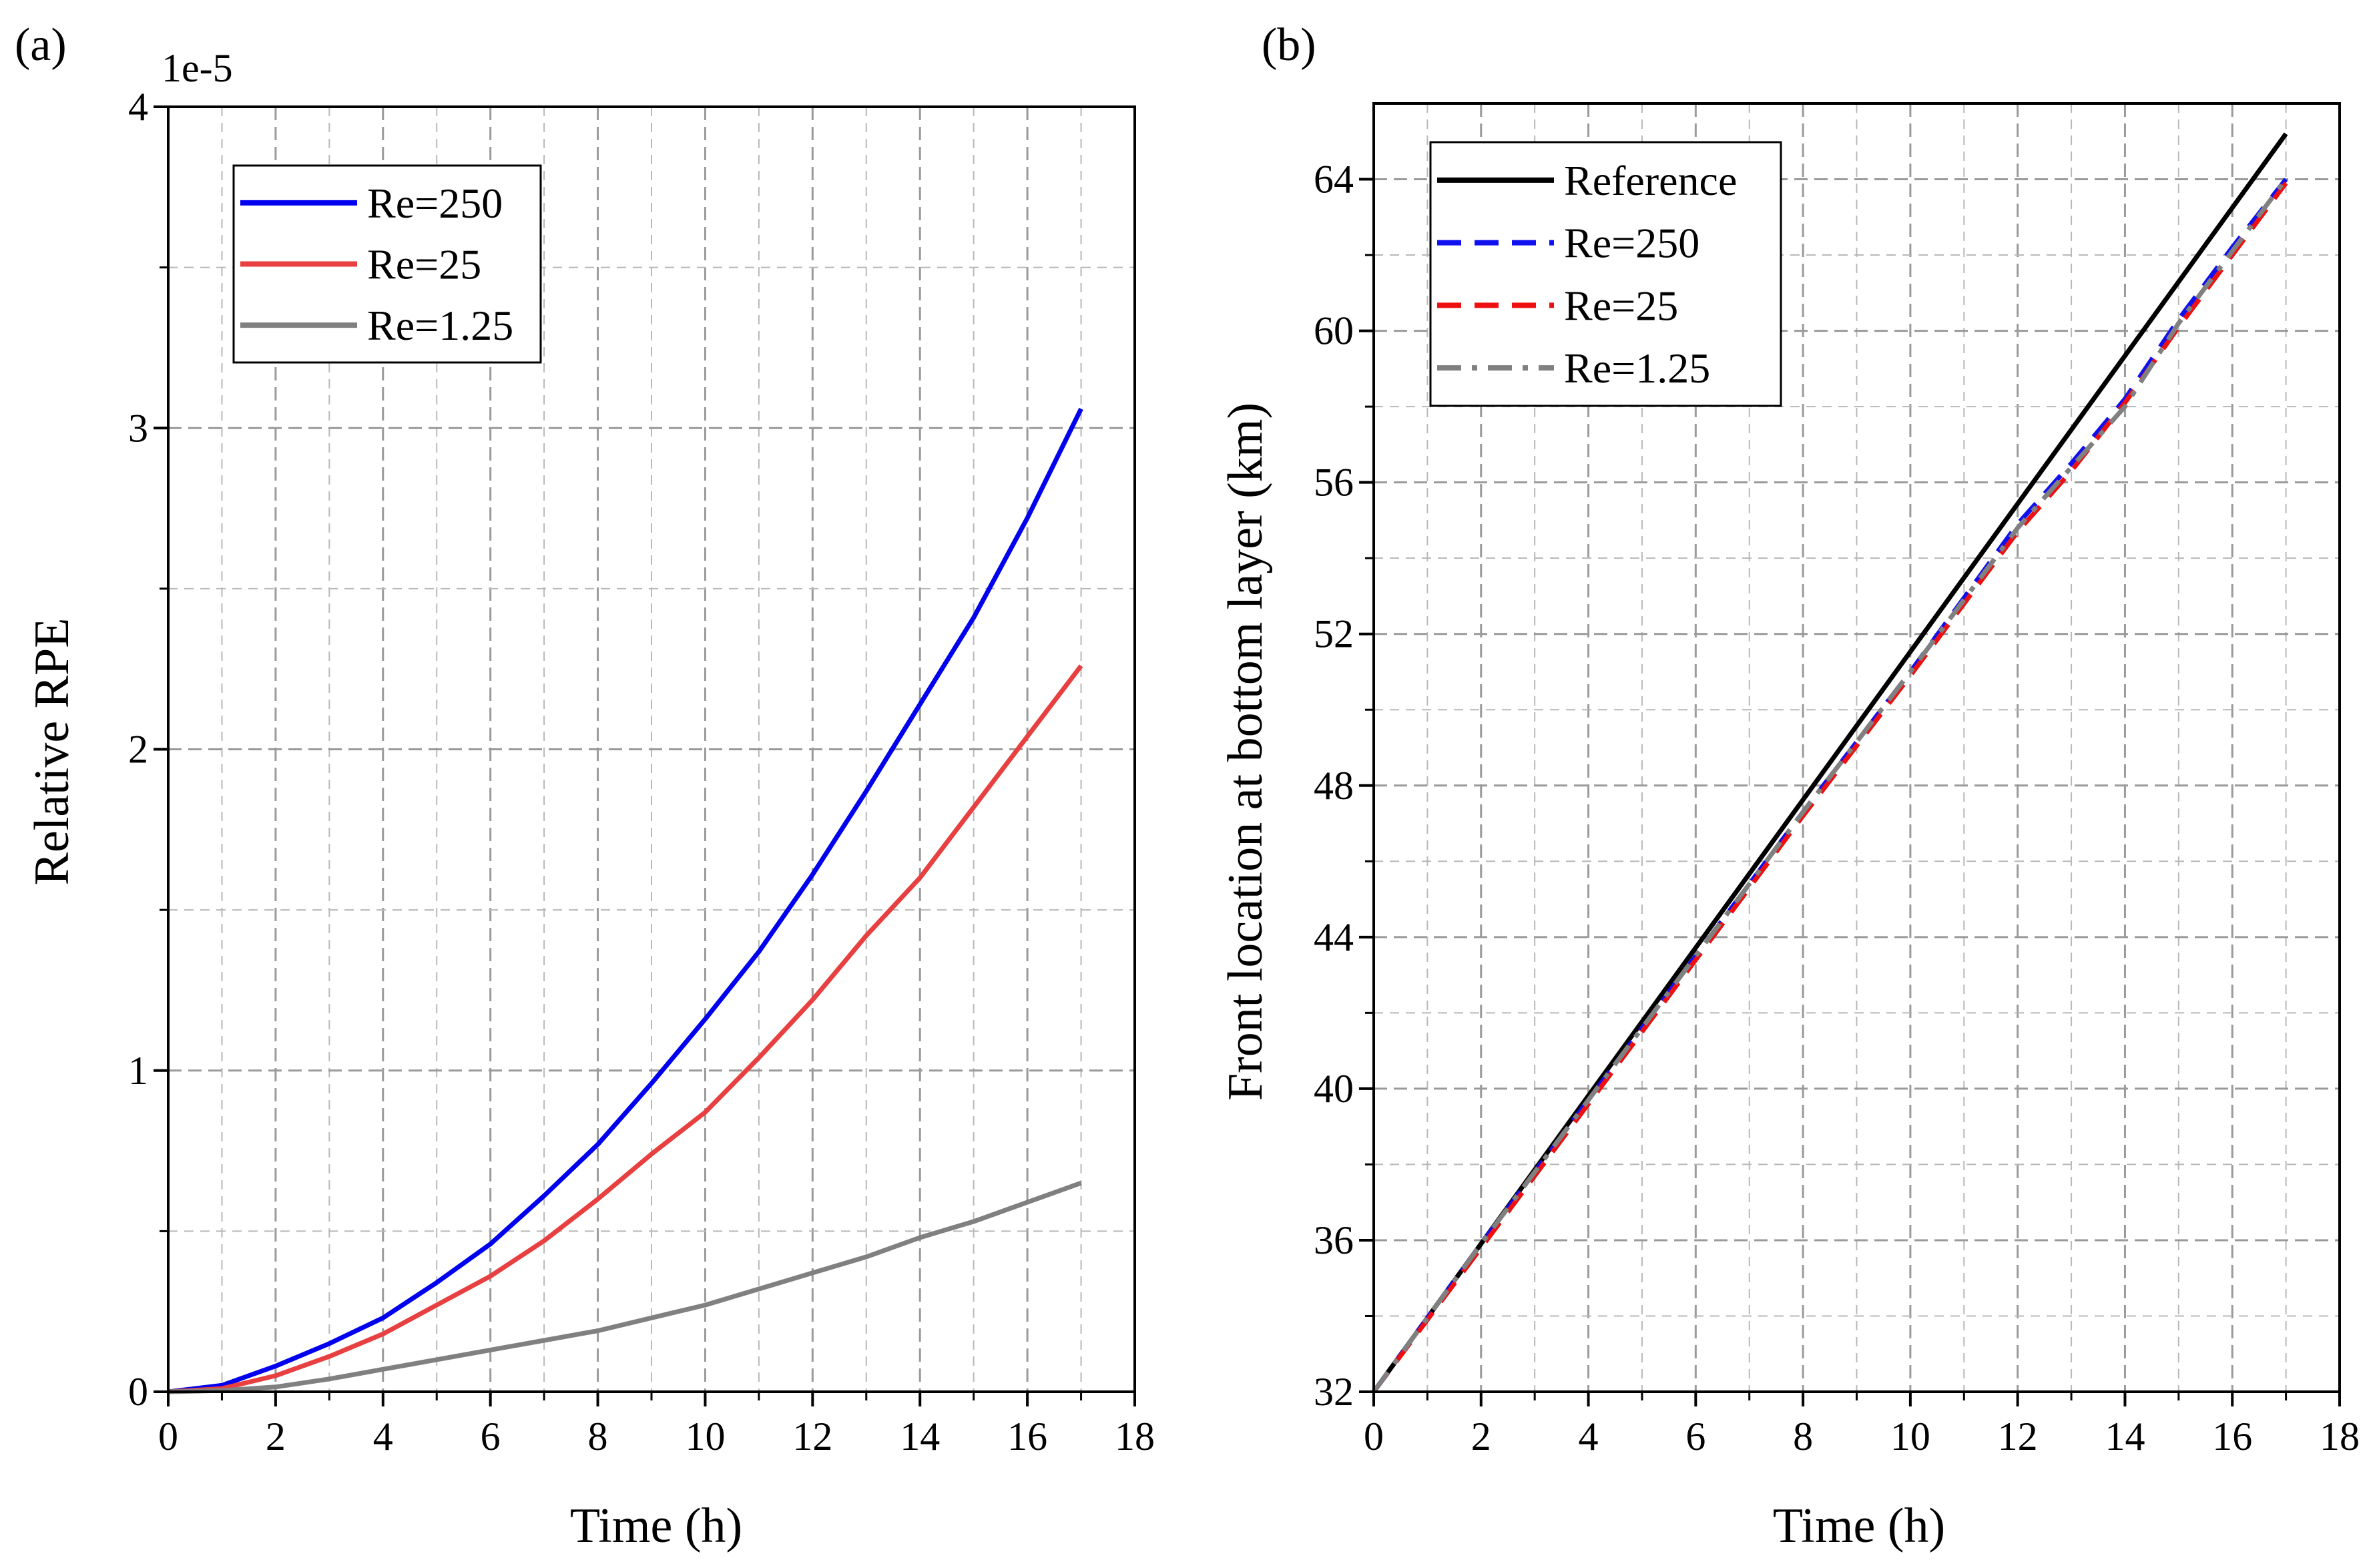 This screenshot has height=1568, width=2377. What do you see at coordinates (138, 1392) in the screenshot?
I see `y-tick-label: 0` at bounding box center [138, 1392].